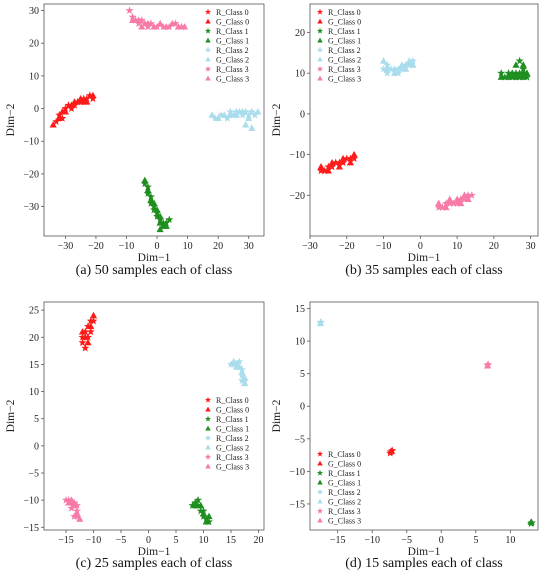  What do you see at coordinates (94, 540) in the screenshot?
I see `x-tick-label: −10` at bounding box center [94, 540].